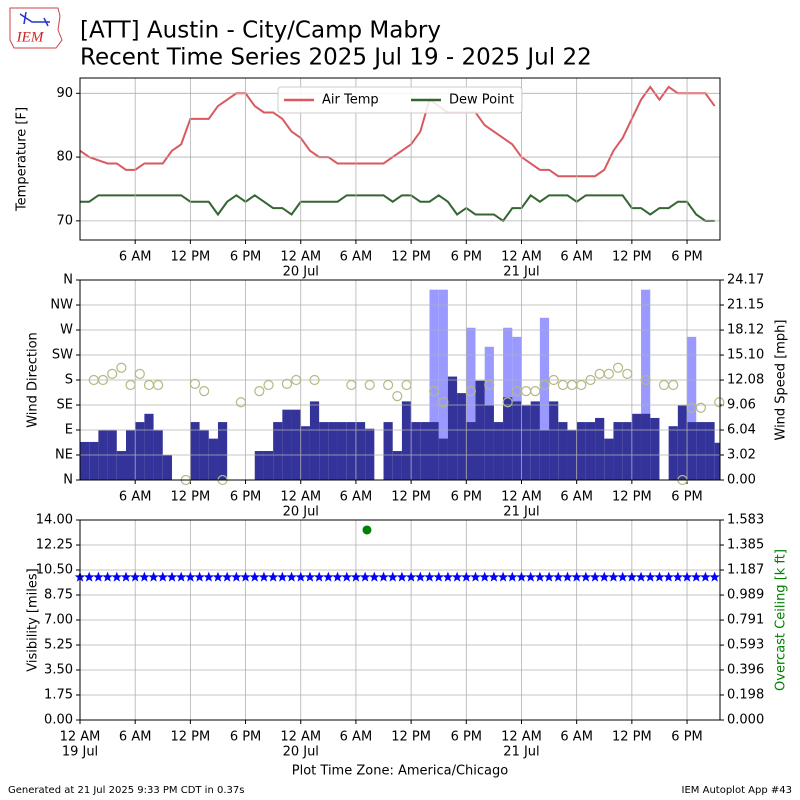  What do you see at coordinates (745, 545) in the screenshot?
I see `y2-tick-label: 1.385` at bounding box center [745, 545].